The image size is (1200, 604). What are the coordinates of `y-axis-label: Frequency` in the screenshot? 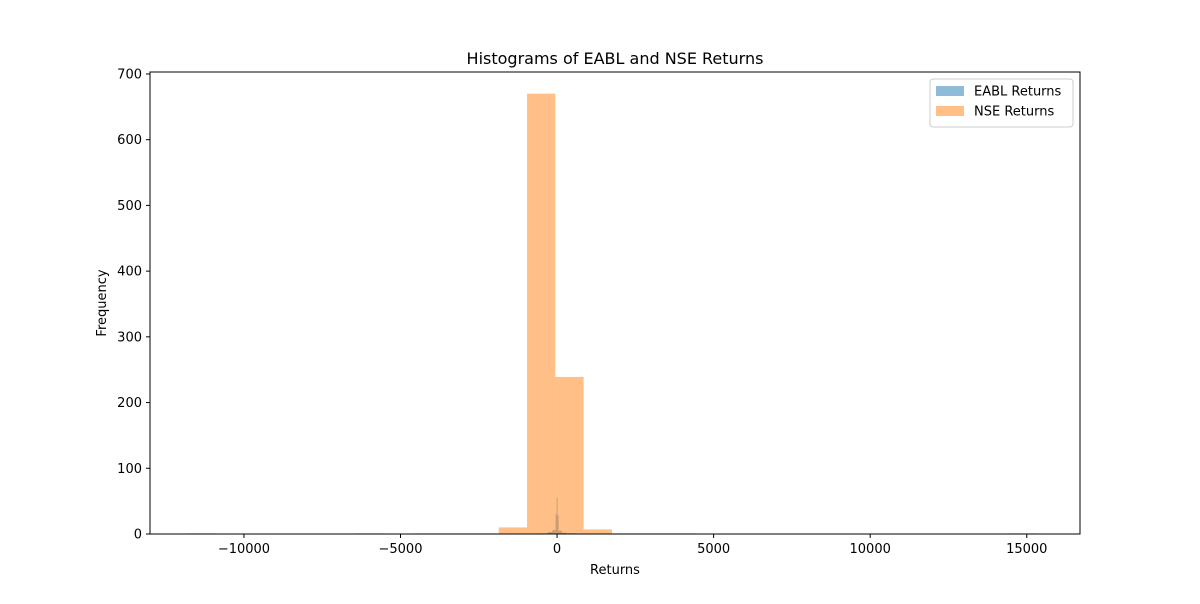 It's located at (102, 302).